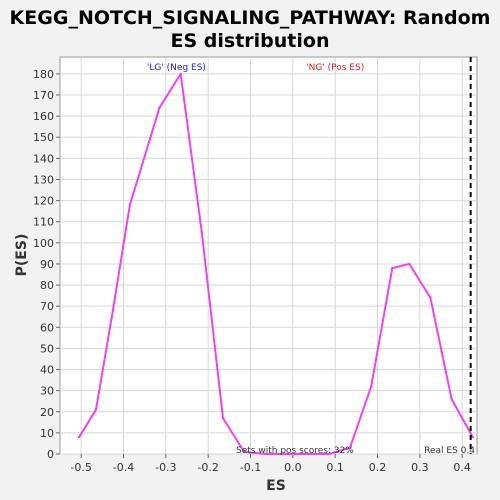 The width and height of the screenshot is (500, 500). Describe the element at coordinates (123, 467) in the screenshot. I see `x-tick-label: -0.4` at that location.